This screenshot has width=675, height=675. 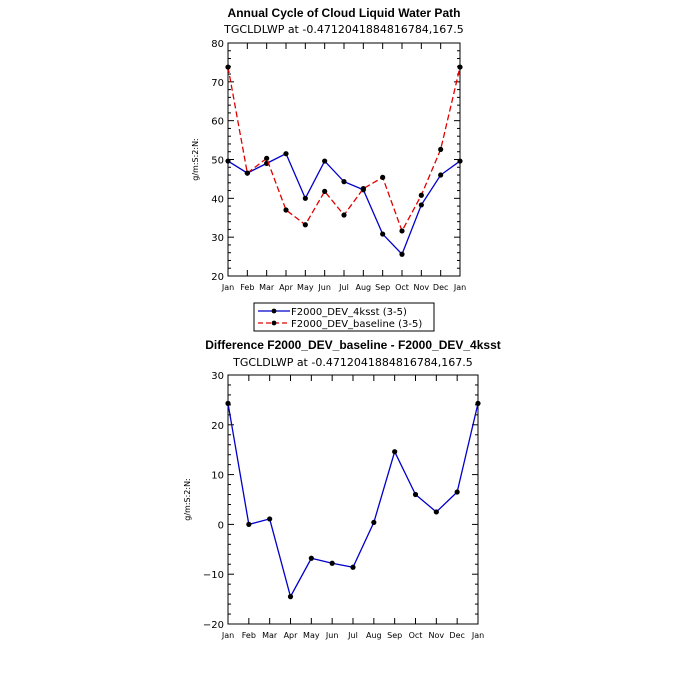 I want to click on legend-box, so click(x=344, y=317).